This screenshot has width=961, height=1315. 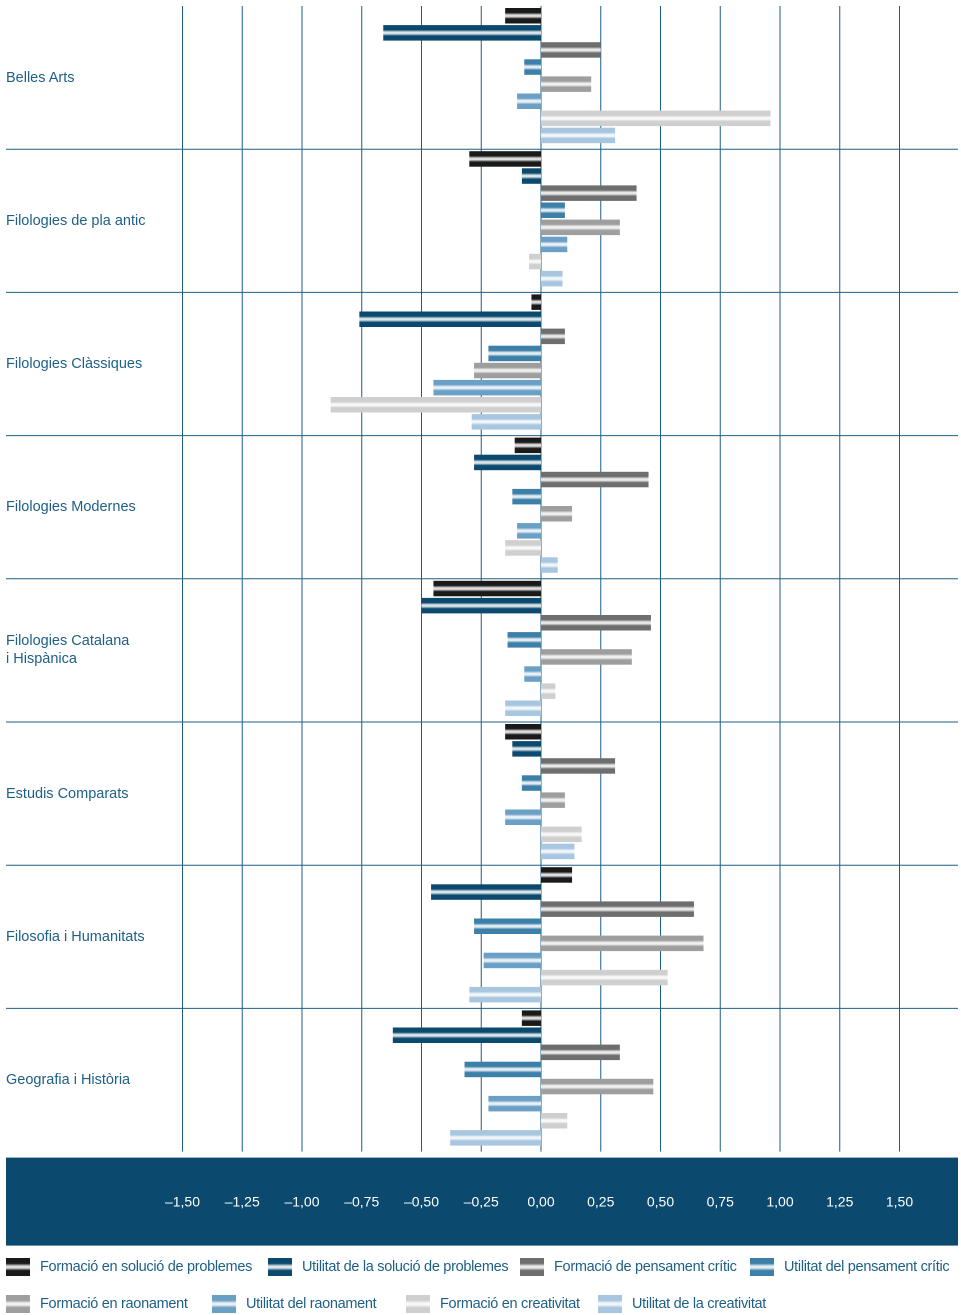 What do you see at coordinates (68, 650) in the screenshot?
I see `category-label: Filologies Catalana i Hispànica` at bounding box center [68, 650].